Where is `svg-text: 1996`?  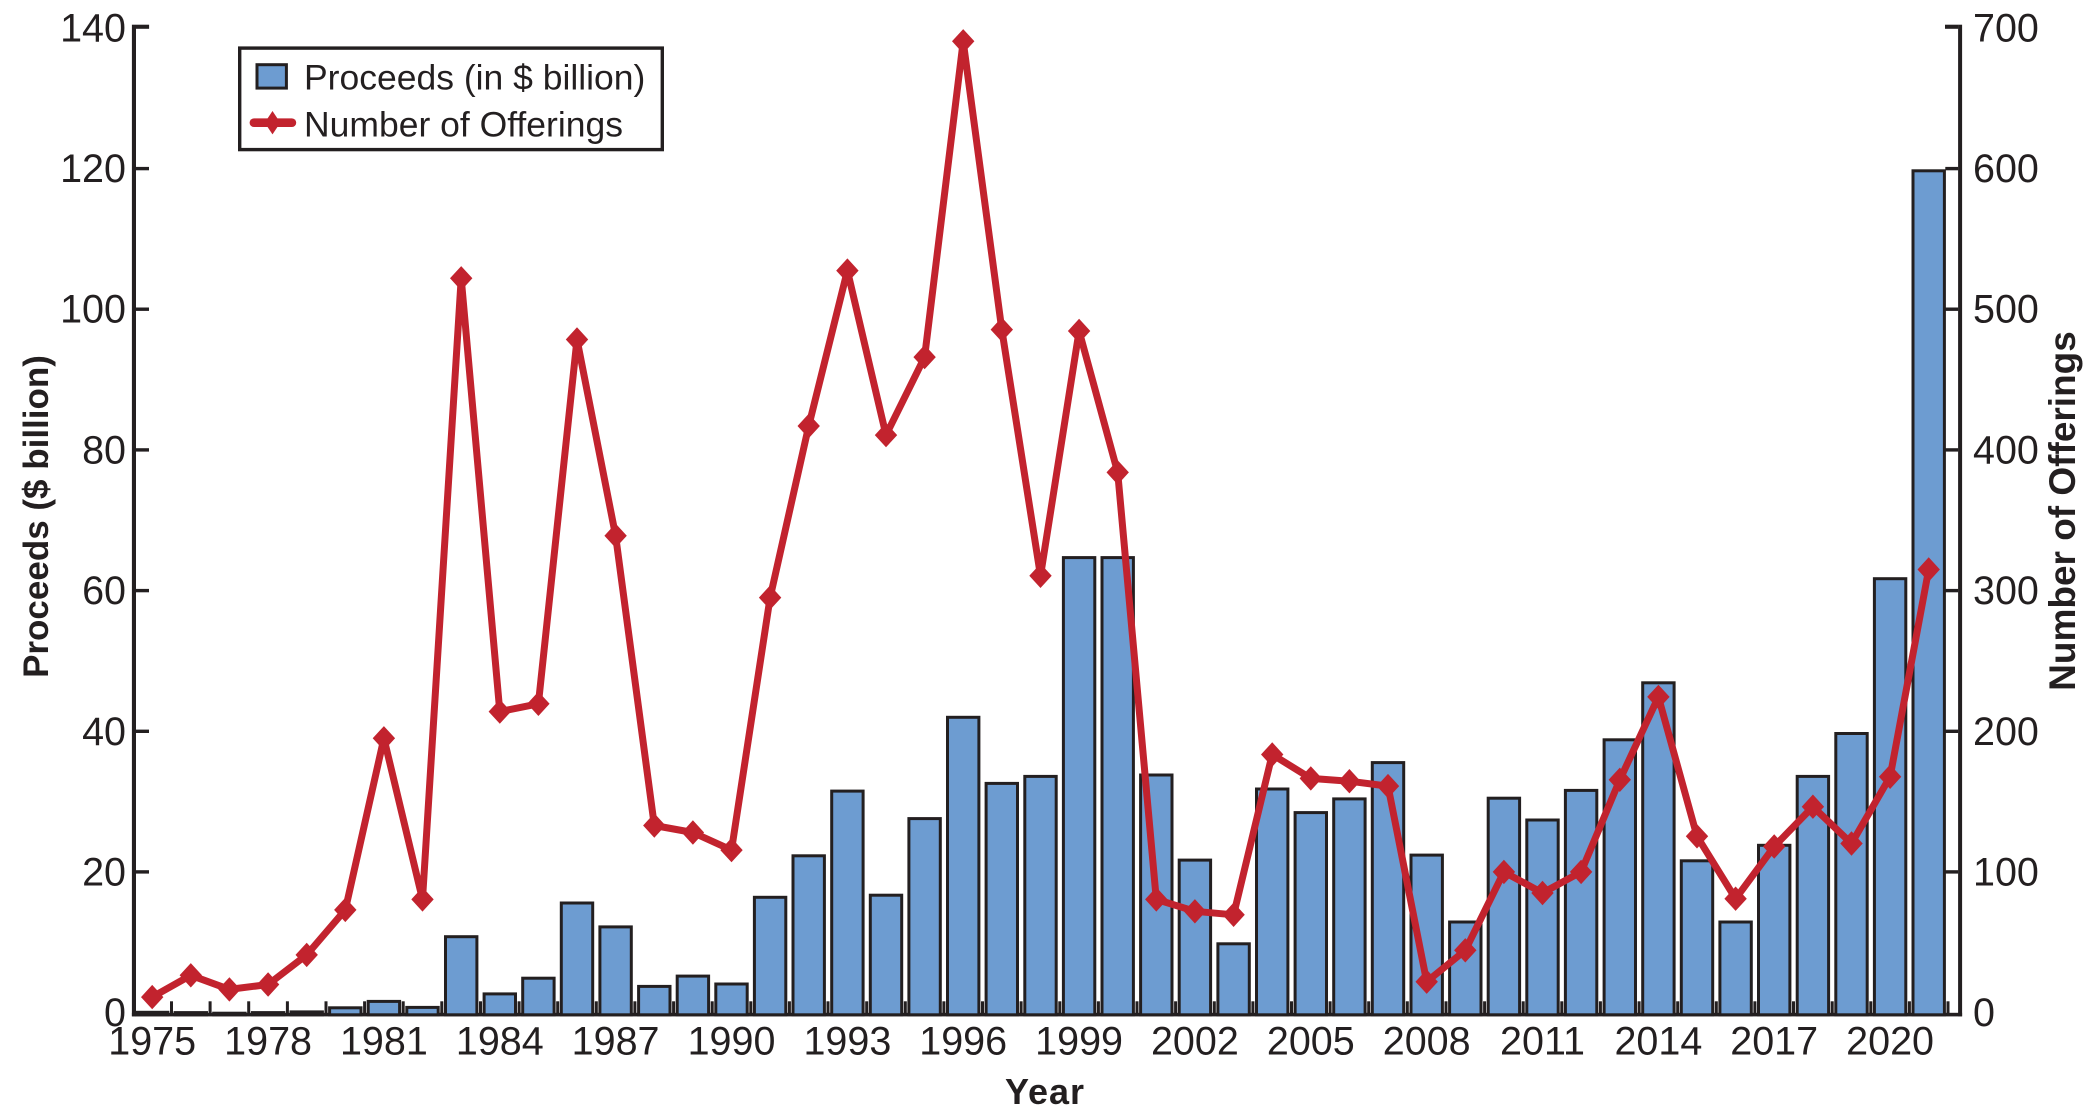 svg-text: 1996 is located at coordinates (963, 1042).